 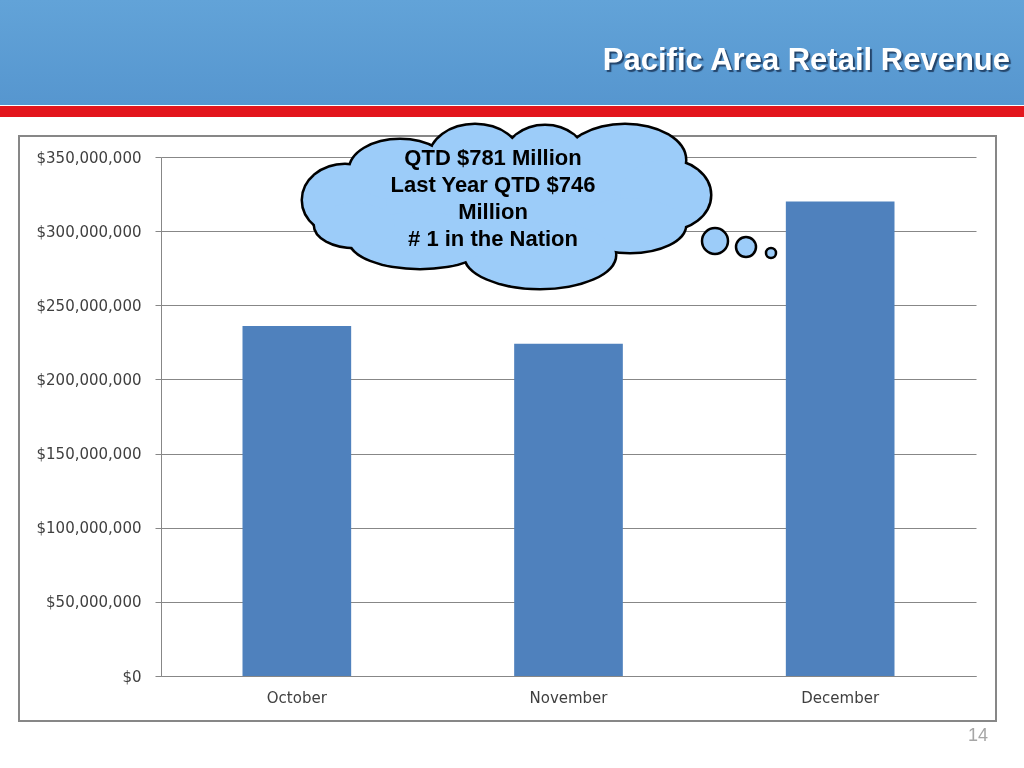 I want to click on annotation: QTD $781 Million Last Year QTD $746 Million # 1 in the Nation, so click(x=493, y=198).